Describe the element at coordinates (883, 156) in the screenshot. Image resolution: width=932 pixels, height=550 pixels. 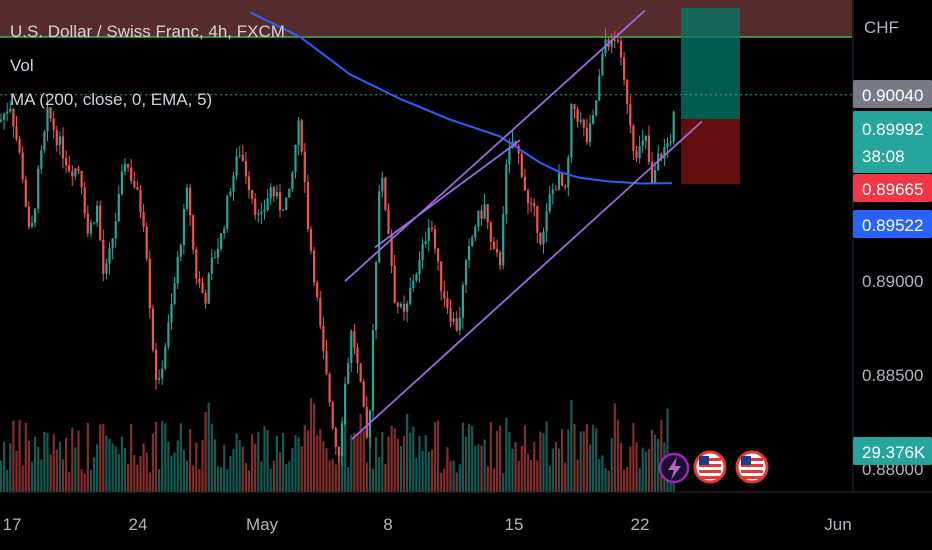
I see `bar-countdown-text: 38:08` at that location.